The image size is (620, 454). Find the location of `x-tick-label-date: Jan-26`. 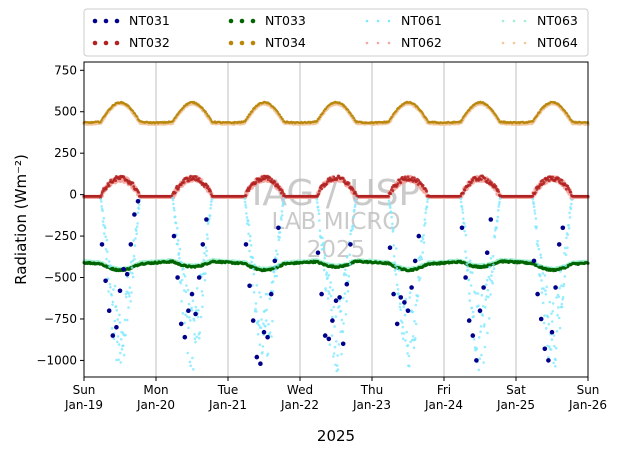

x-tick-label-date: Jan-26 is located at coordinates (587, 405).